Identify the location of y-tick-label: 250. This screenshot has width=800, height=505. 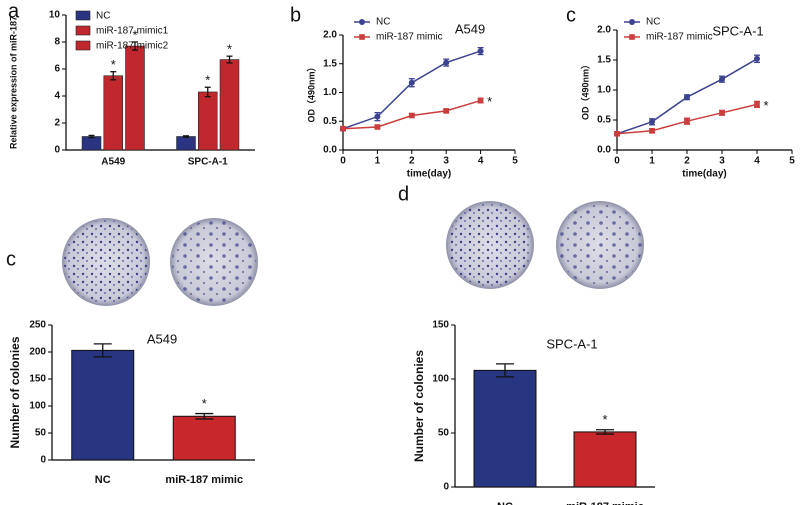
(37, 325).